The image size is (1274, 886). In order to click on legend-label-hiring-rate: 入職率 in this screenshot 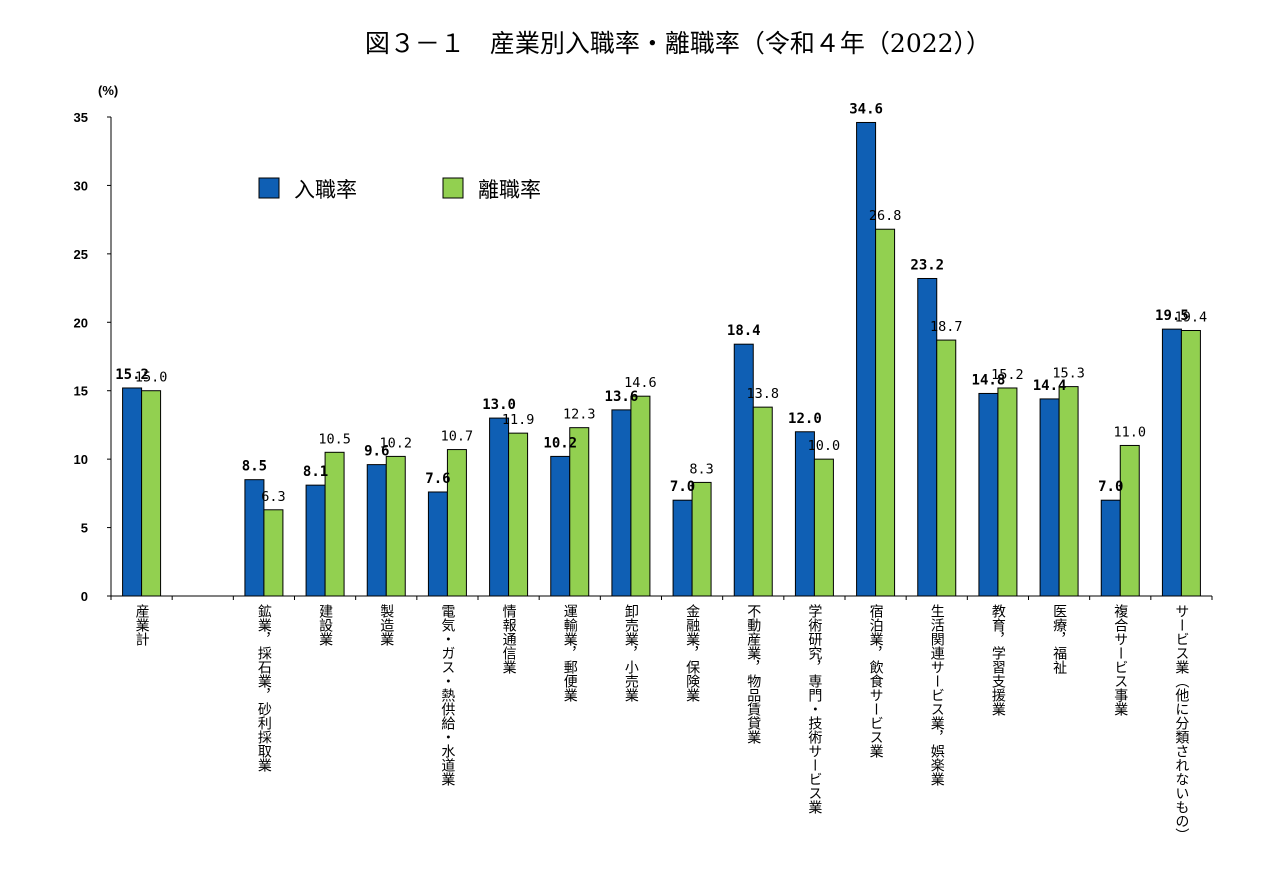, I will do `click(325, 190)`.